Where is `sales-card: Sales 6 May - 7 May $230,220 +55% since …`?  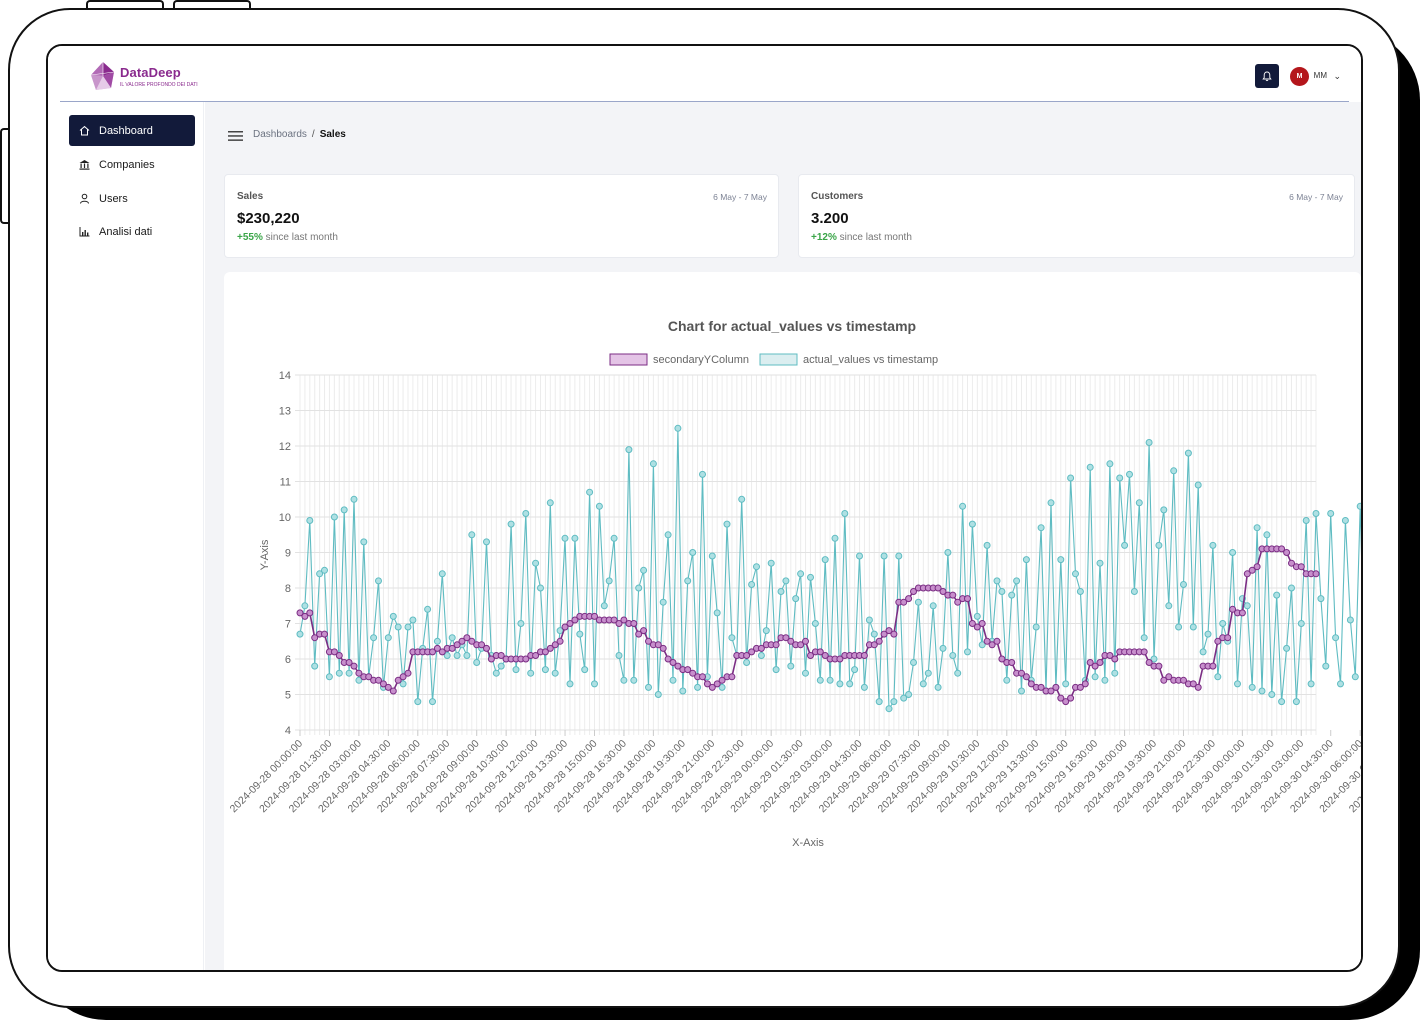 sales-card: Sales 6 May - 7 May $230,220 +55% since … is located at coordinates (501, 216).